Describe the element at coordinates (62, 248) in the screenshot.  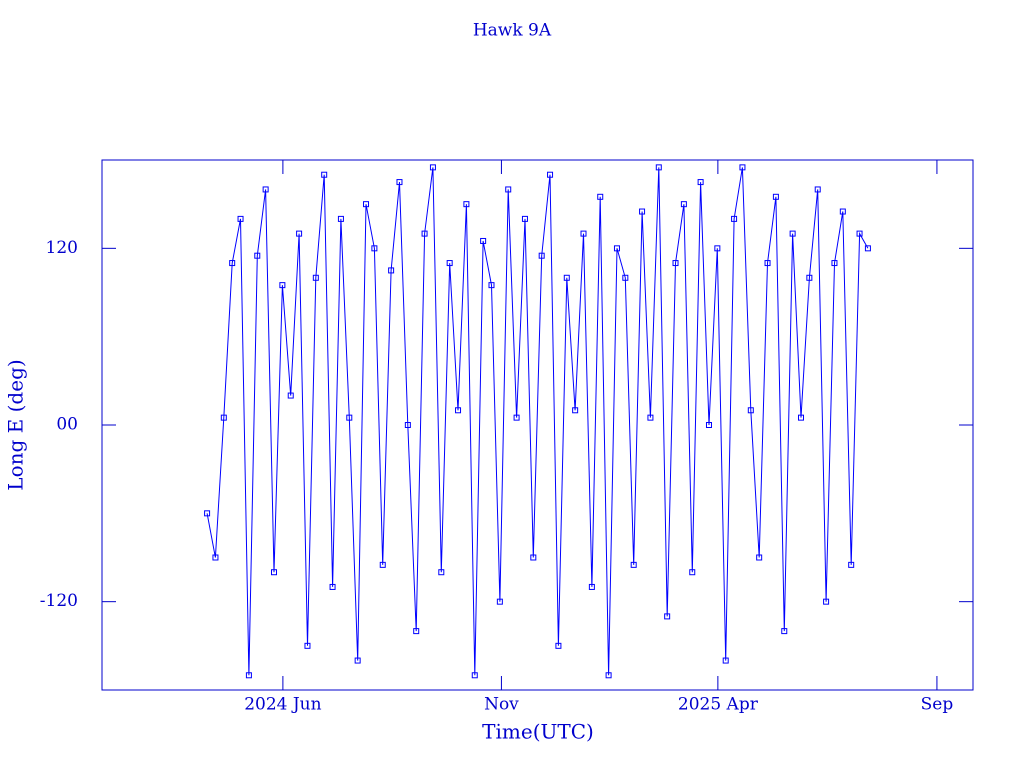
I see `y-tick-label: 120` at that location.